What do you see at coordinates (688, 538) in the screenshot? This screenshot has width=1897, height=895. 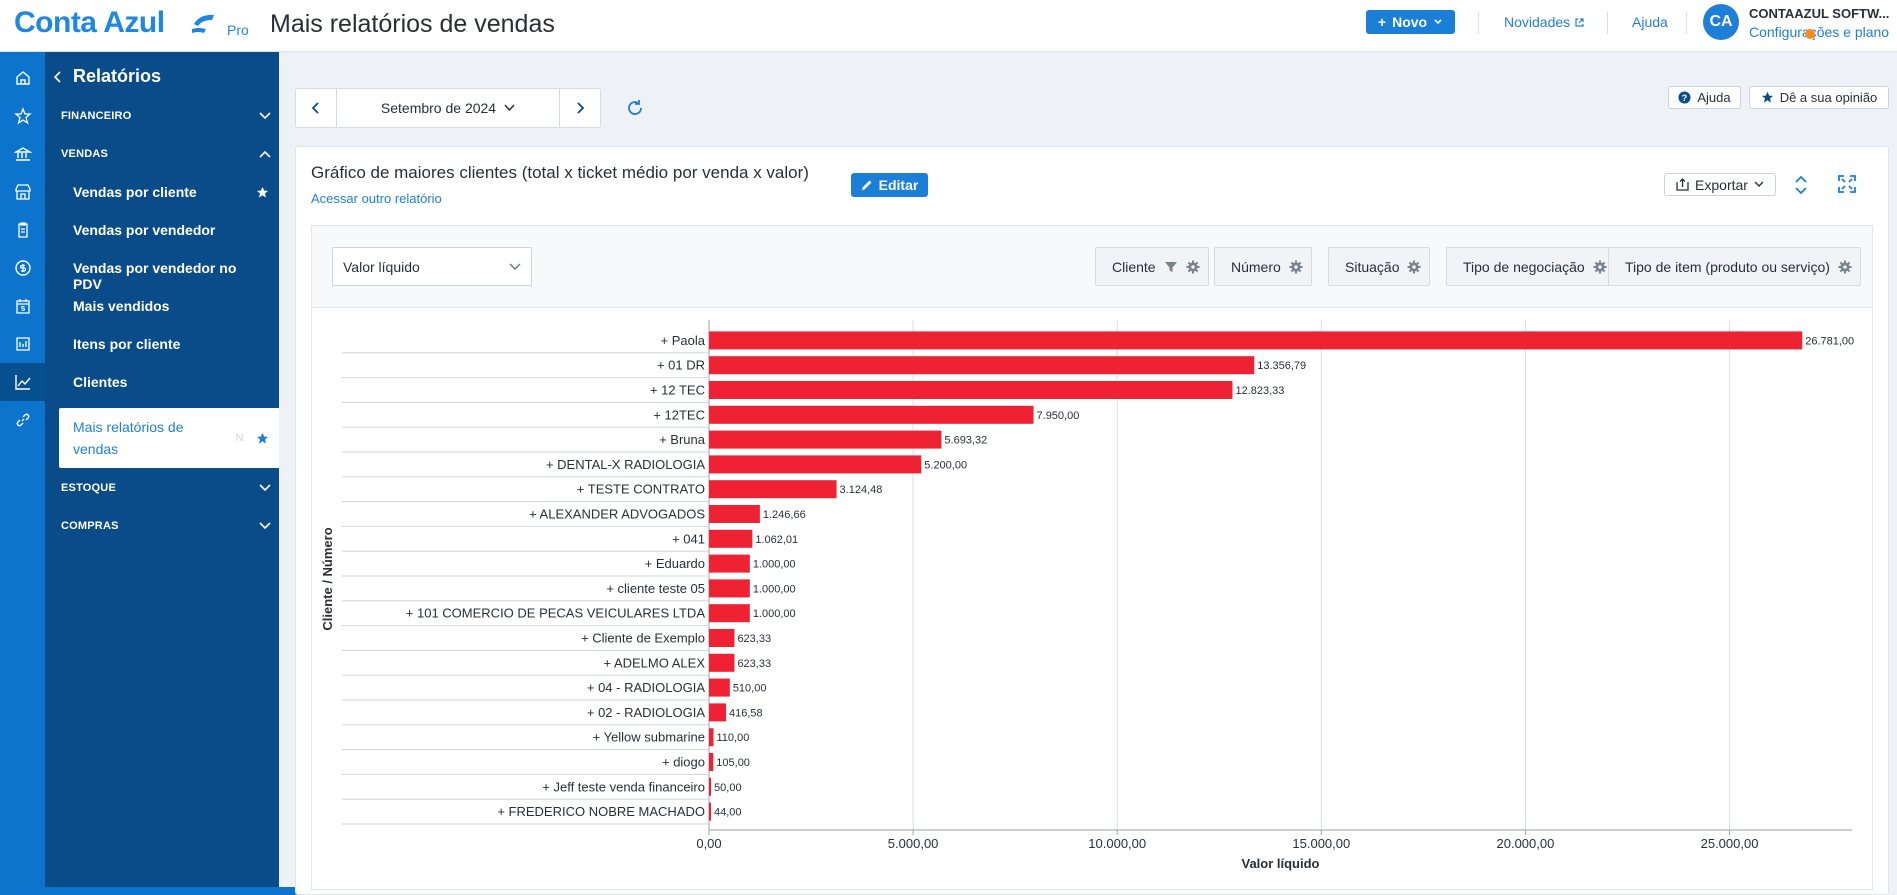 I see `category-label: + 041` at bounding box center [688, 538].